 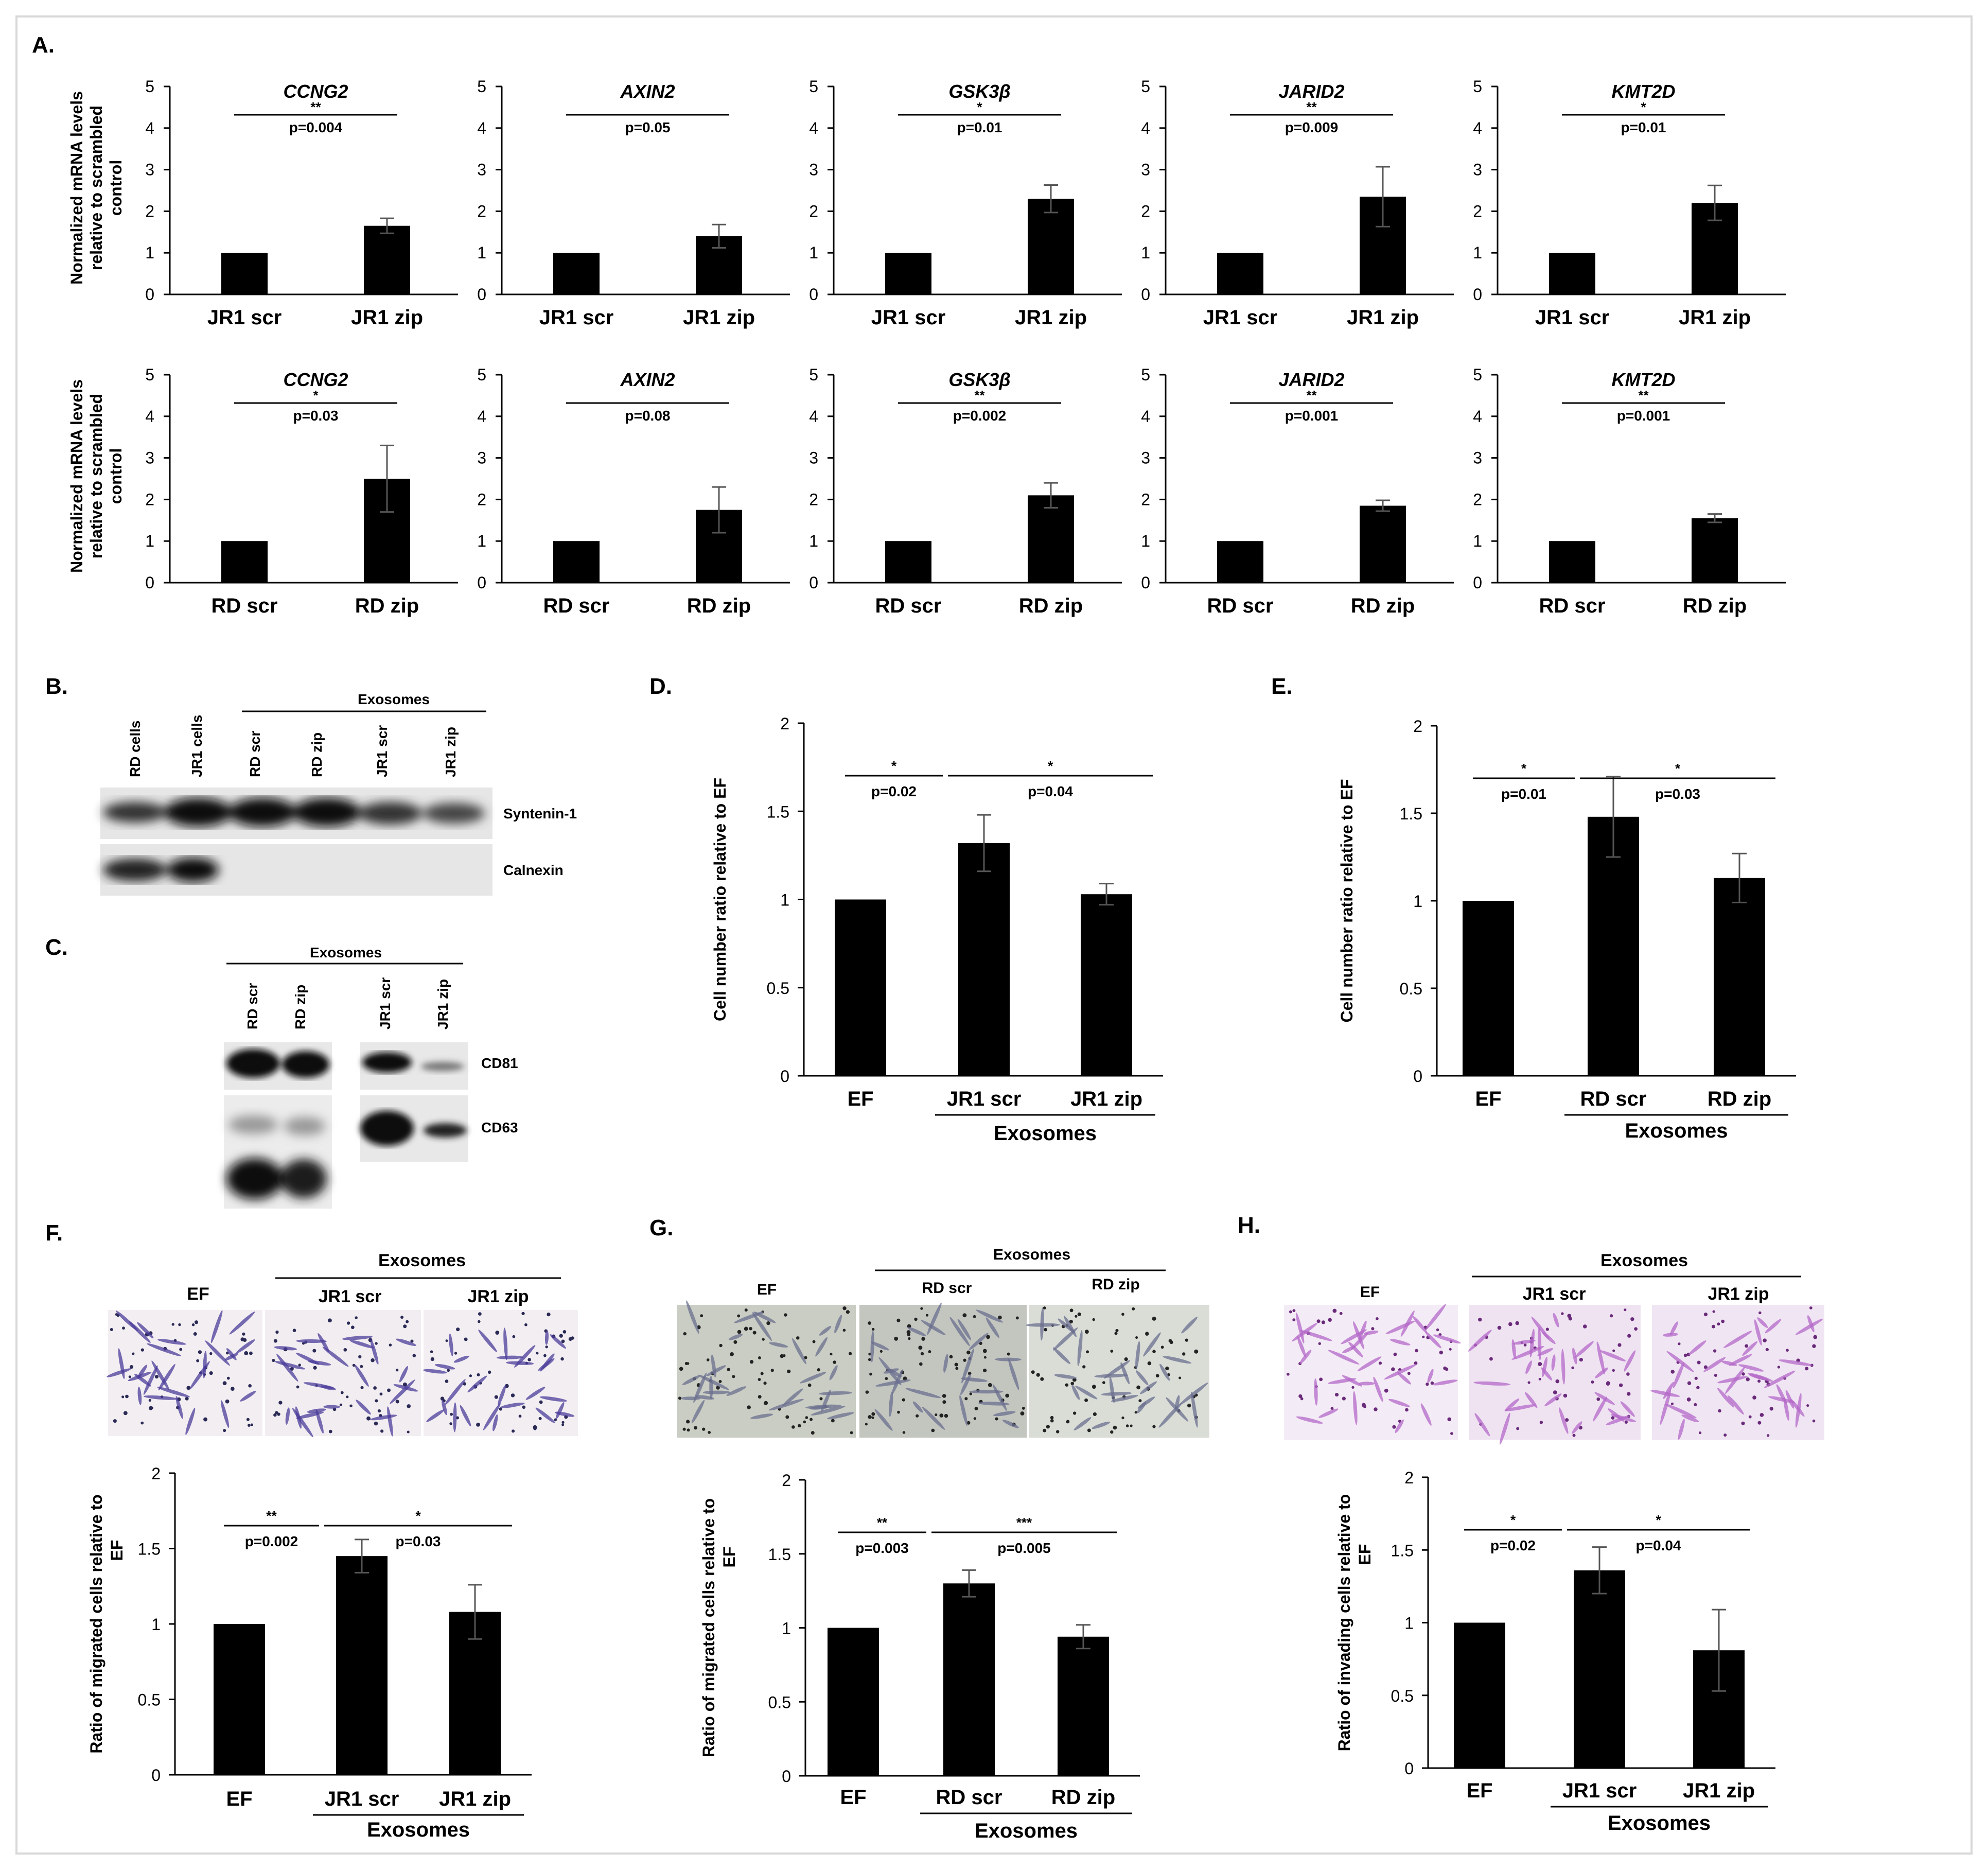 What do you see at coordinates (276, 1157) in the screenshot?
I see `cd63-bands-rd` at bounding box center [276, 1157].